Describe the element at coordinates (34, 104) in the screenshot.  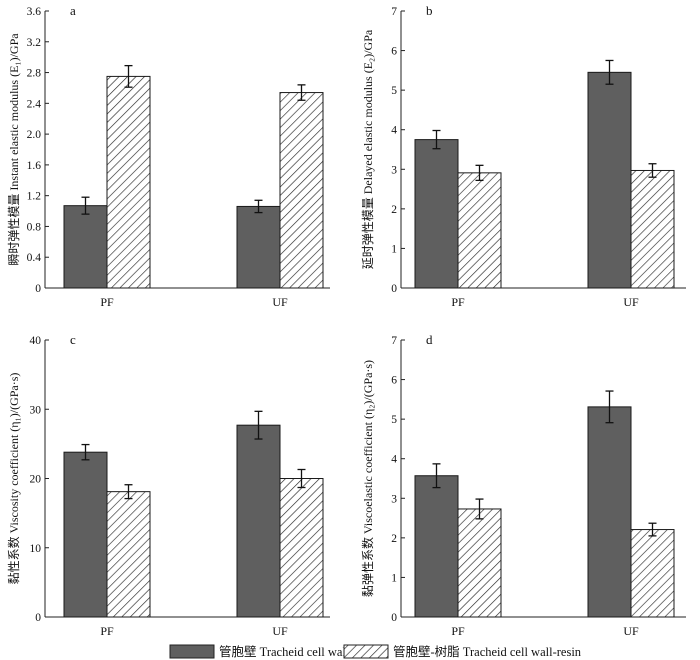
I see `y-tick-label: 2.4` at that location.